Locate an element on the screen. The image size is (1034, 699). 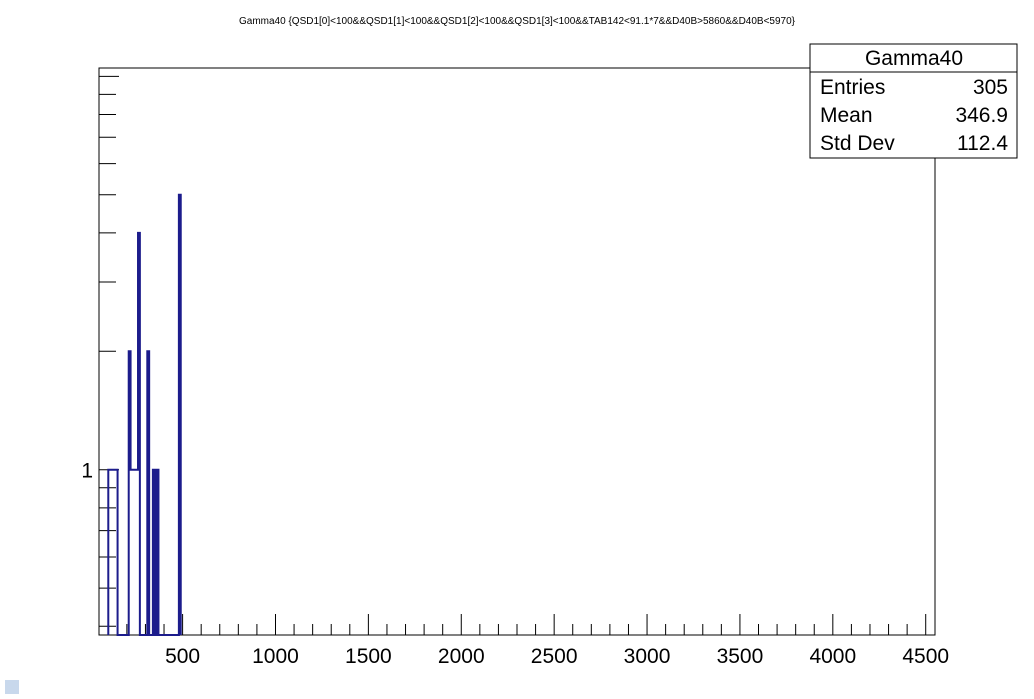
x-tick-label: 4000 is located at coordinates (832, 656).